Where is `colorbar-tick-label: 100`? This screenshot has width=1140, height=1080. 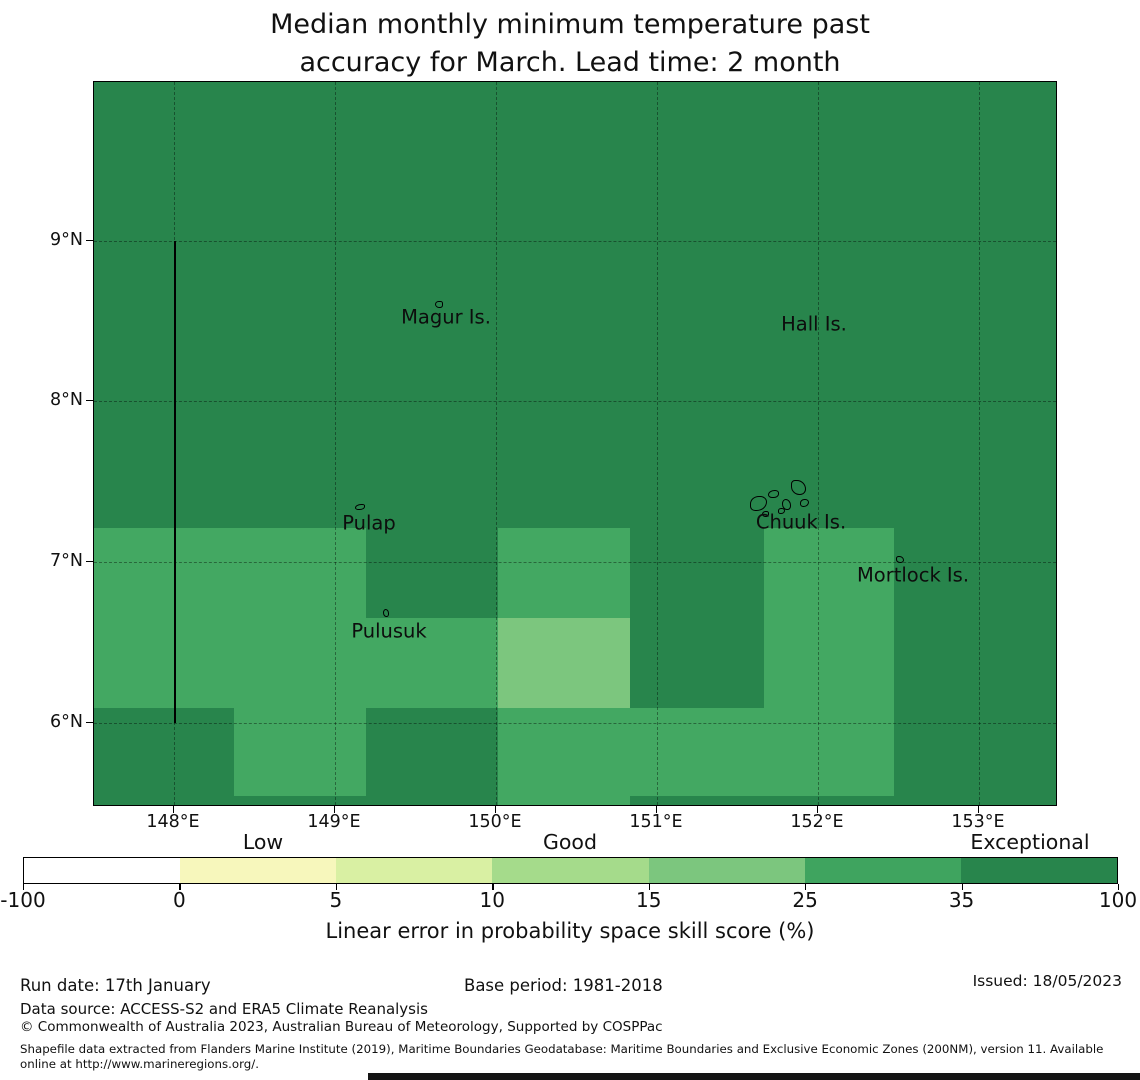
colorbar-tick-label: 100 is located at coordinates (1118, 900).